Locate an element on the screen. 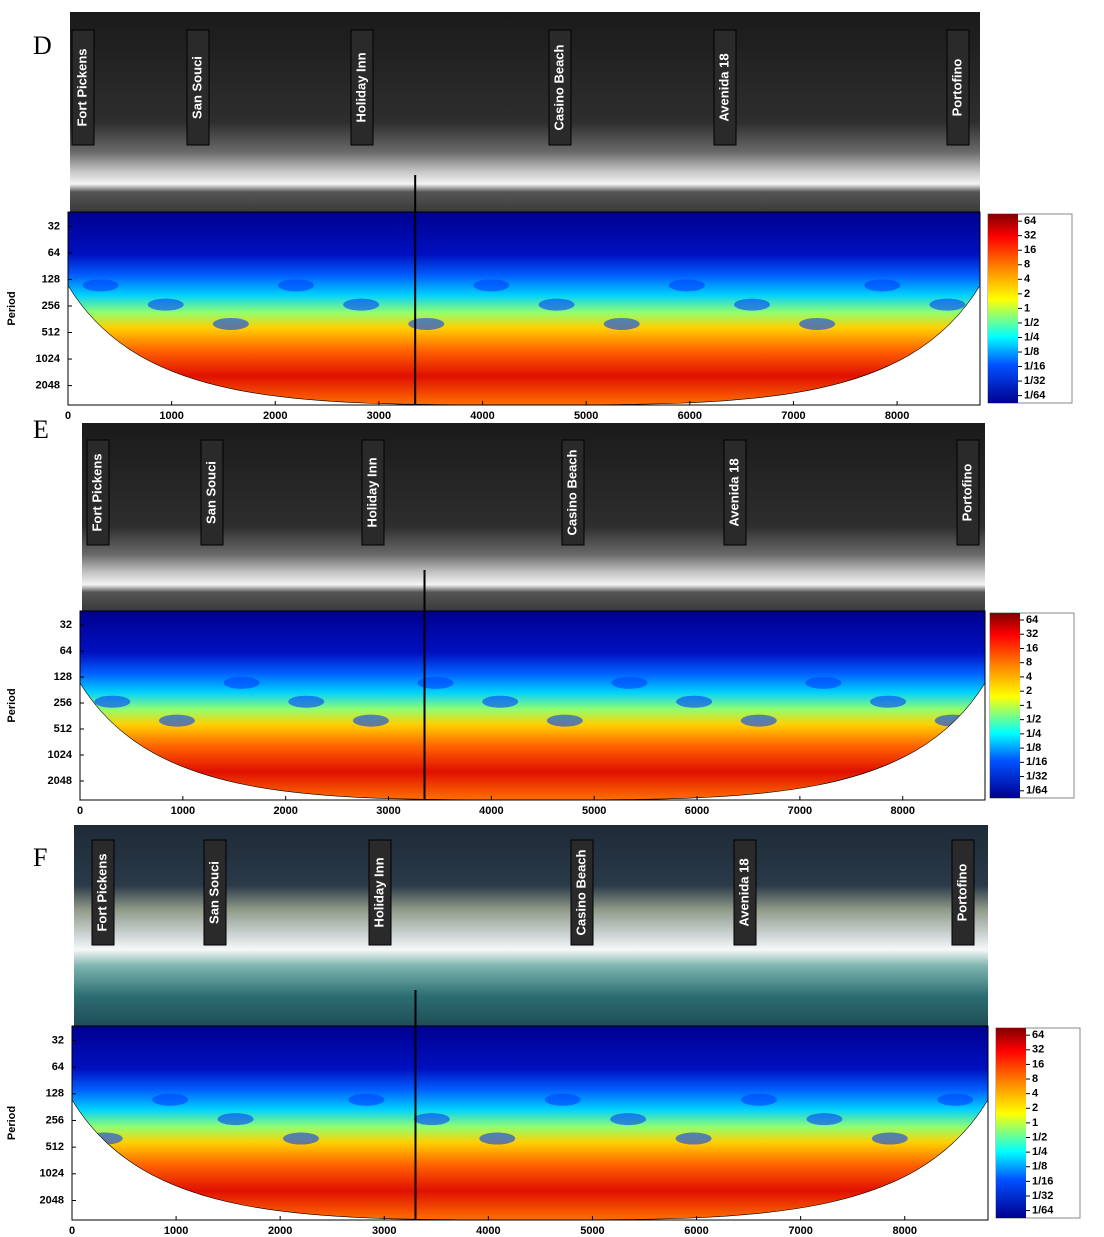  colorbar-tick-label: 1/8 is located at coordinates (1031, 352).